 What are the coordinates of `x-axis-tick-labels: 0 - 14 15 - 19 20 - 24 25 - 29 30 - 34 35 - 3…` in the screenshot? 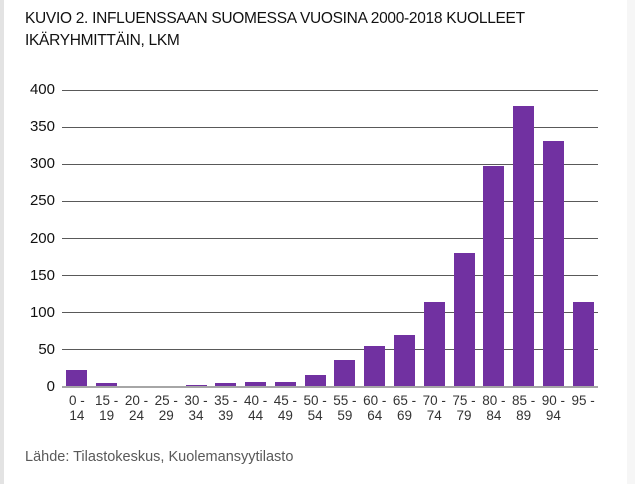 It's located at (330, 408).